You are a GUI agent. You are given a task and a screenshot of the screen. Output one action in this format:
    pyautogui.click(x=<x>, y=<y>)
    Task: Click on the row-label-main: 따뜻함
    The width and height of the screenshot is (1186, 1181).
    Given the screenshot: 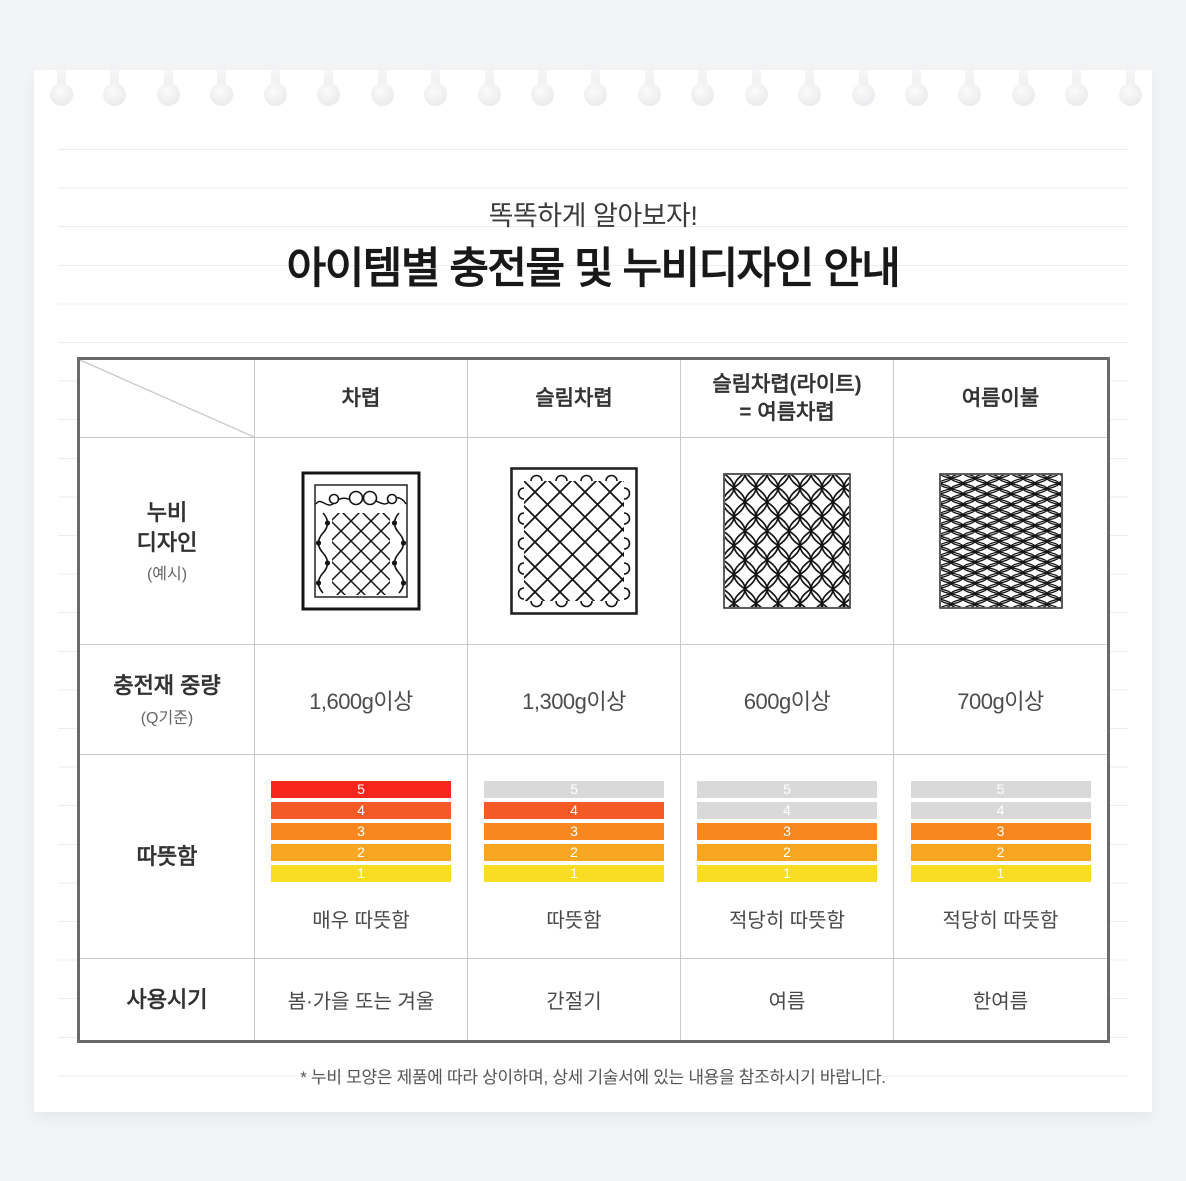 What is the action you would take?
    pyautogui.click(x=167, y=856)
    